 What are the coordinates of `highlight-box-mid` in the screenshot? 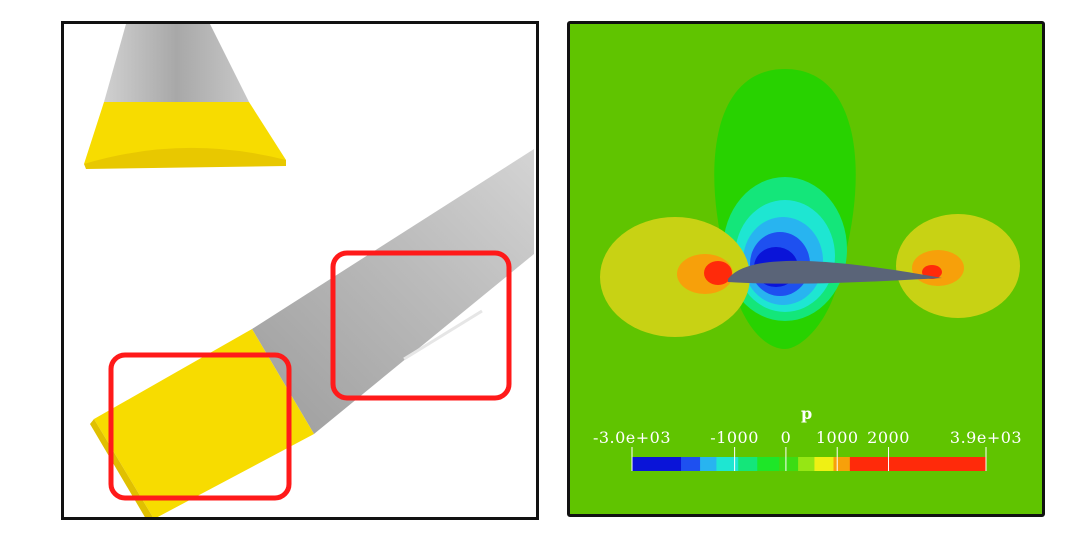 It's located at (421, 325).